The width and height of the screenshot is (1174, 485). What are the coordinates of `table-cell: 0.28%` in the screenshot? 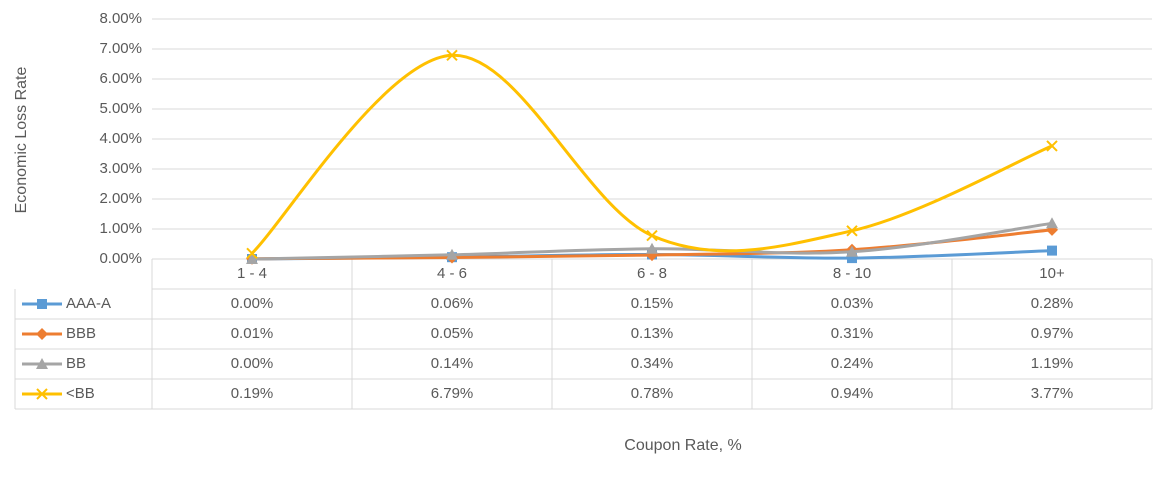 It's located at (1052, 303).